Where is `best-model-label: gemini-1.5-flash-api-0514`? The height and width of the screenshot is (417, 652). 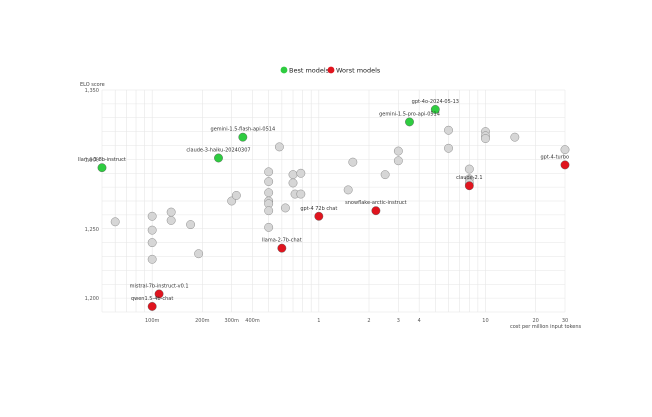
best-model-label: gemini-1.5-flash-api-0514 is located at coordinates (243, 130).